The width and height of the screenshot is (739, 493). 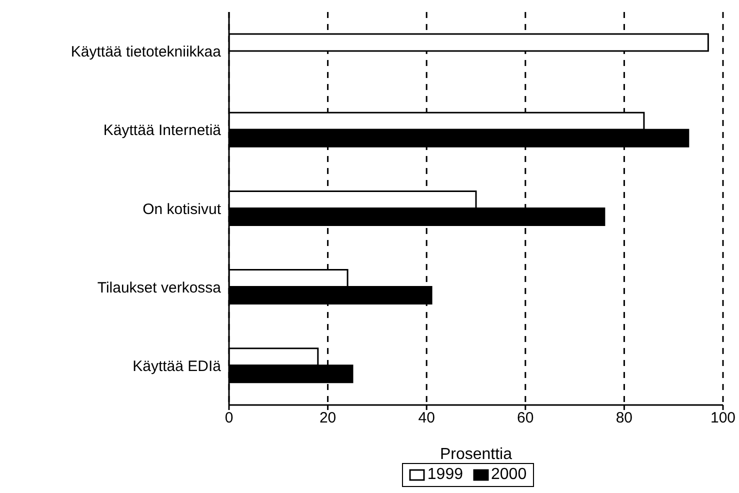 I want to click on x-tick-label: 0, so click(x=229, y=418).